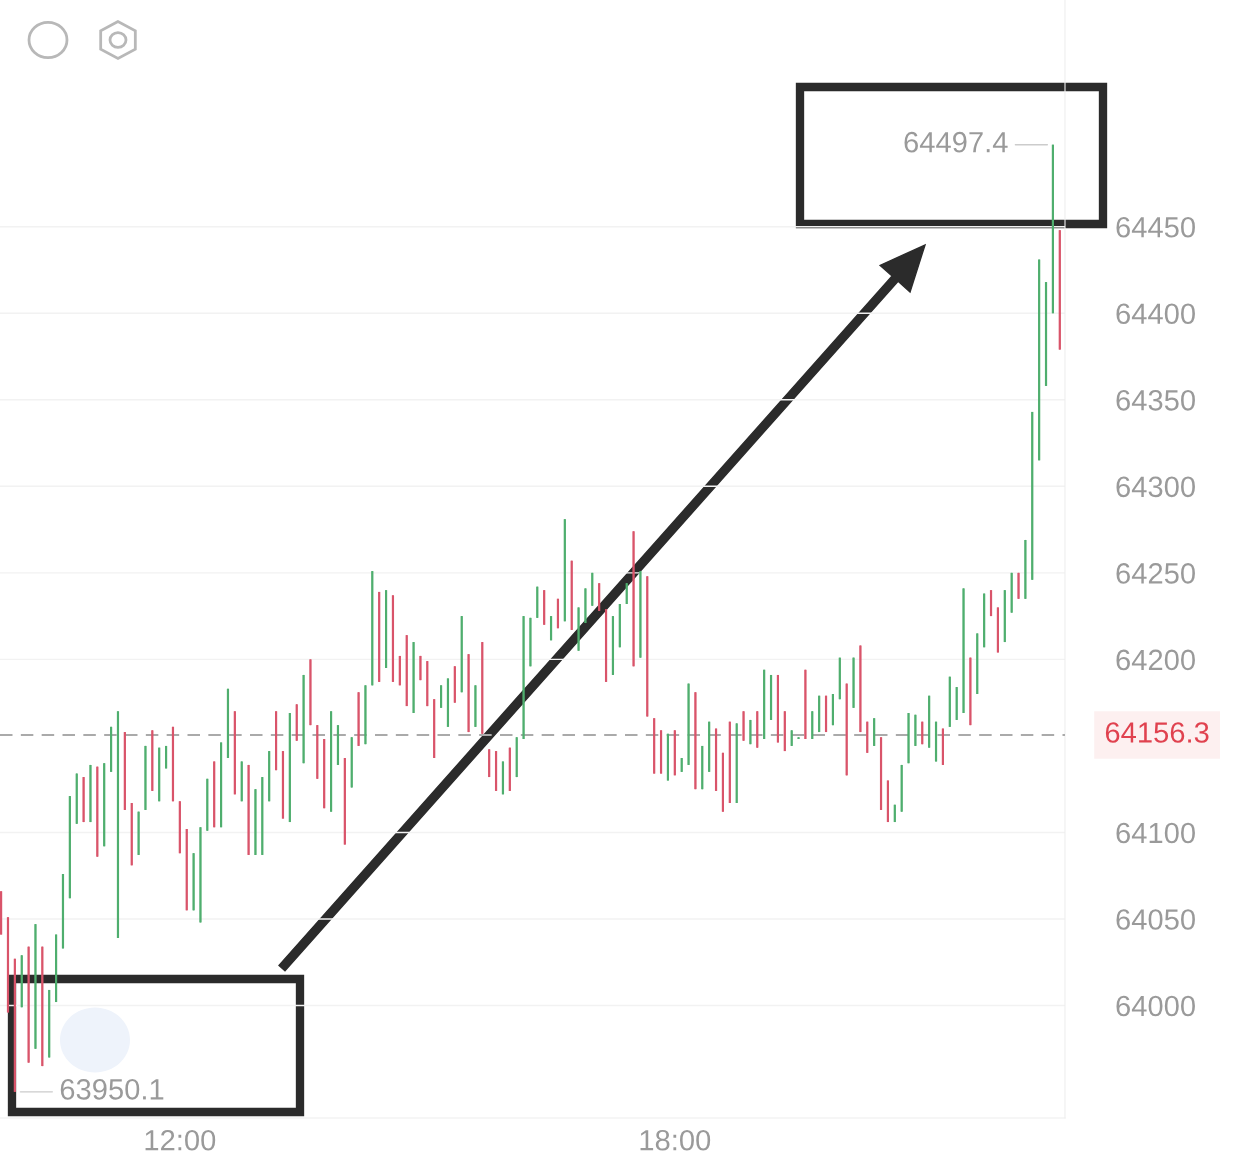 Image resolution: width=1260 pixels, height=1167 pixels. What do you see at coordinates (1155, 660) in the screenshot?
I see `y-tick-label: 64200` at bounding box center [1155, 660].